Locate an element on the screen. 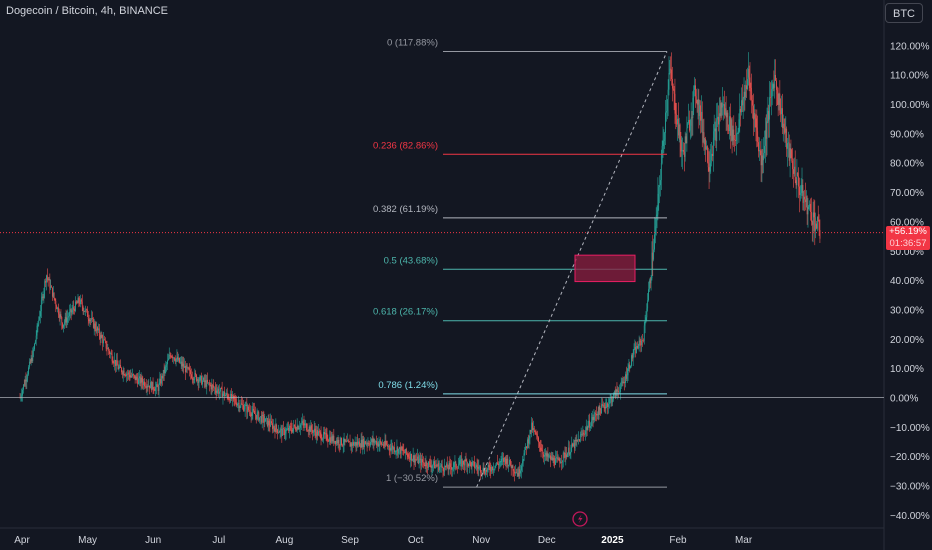  fib-level-label: 0.236 (82.86%) is located at coordinates (405, 145).